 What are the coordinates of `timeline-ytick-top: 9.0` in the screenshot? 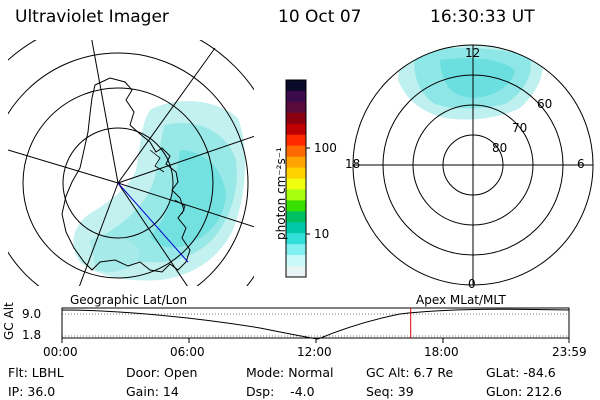 It's located at (32, 314).